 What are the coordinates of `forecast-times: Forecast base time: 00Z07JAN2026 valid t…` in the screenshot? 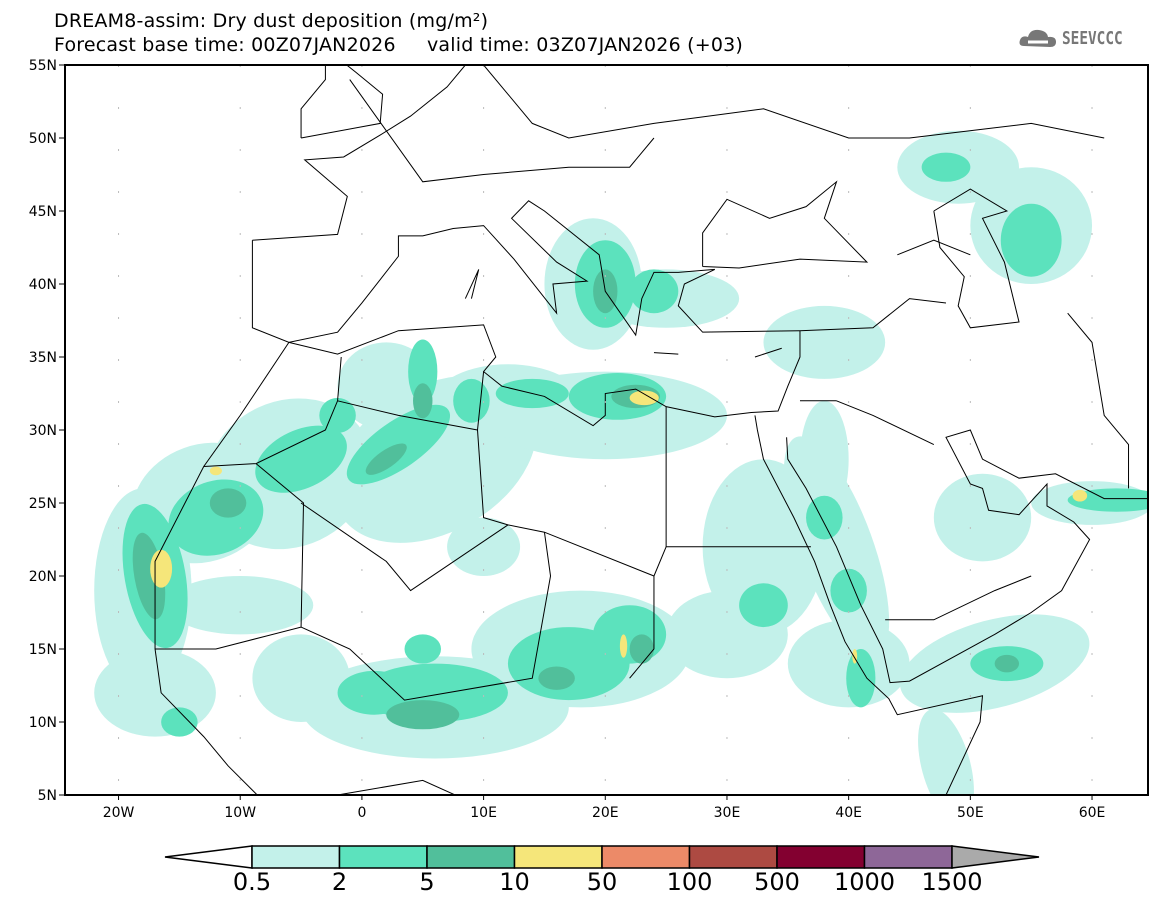 It's located at (398, 45).